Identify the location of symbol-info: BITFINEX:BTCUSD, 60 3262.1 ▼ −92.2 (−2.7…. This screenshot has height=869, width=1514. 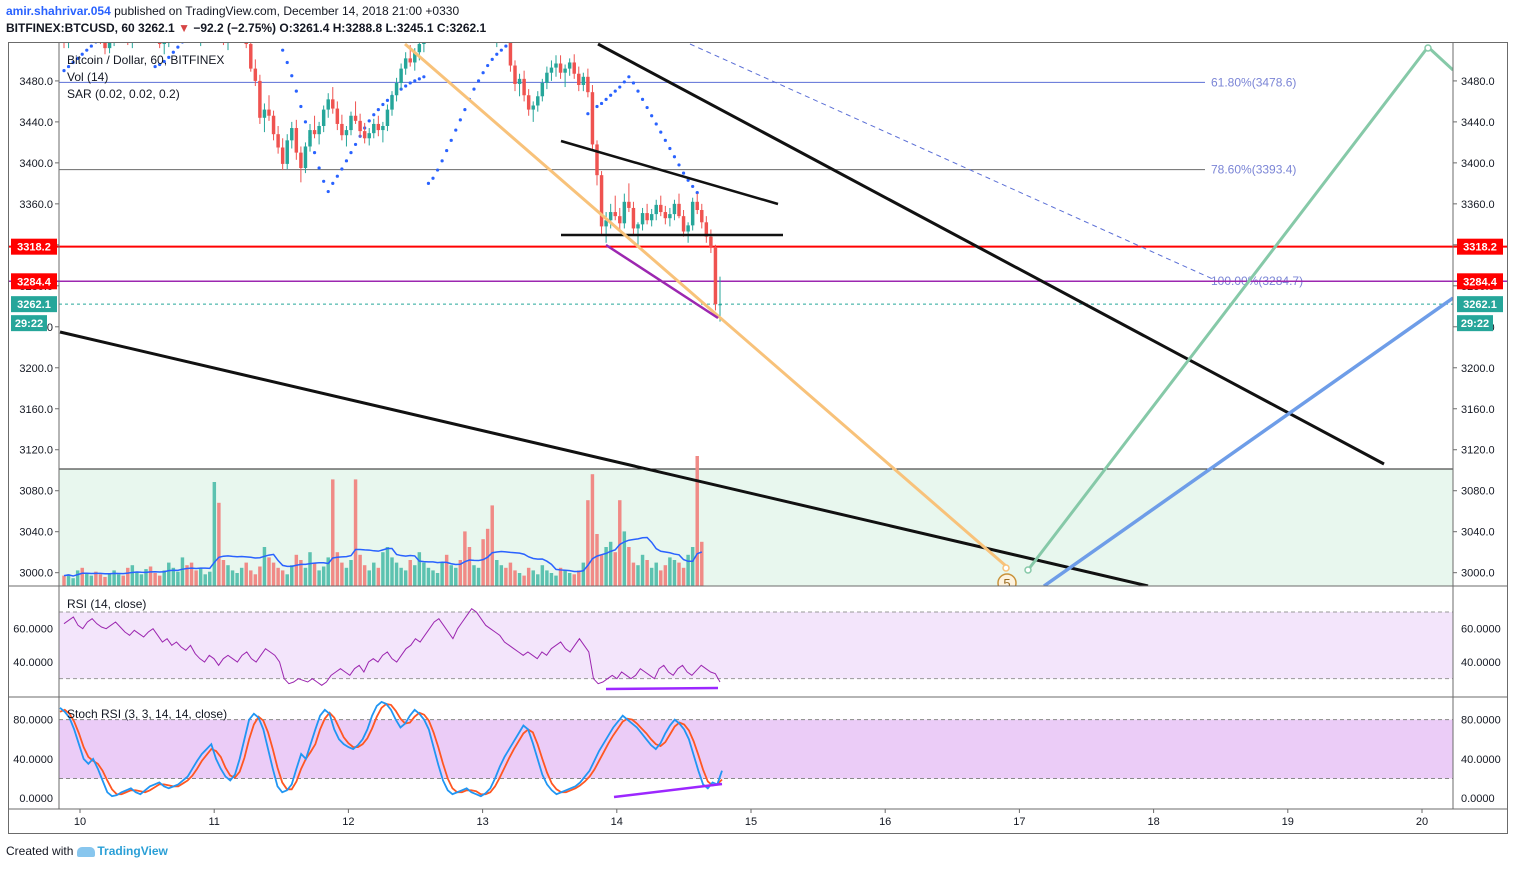
(246, 28).